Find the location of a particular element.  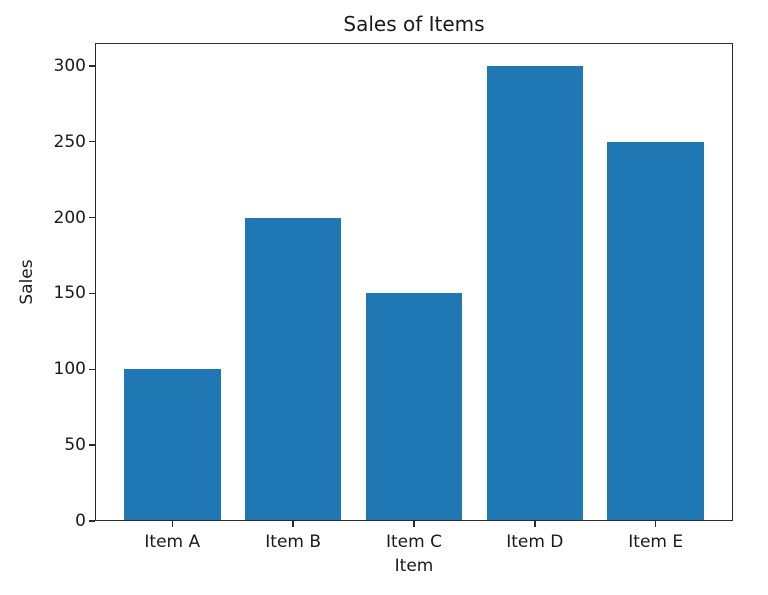

bar-item-c is located at coordinates (414, 407).